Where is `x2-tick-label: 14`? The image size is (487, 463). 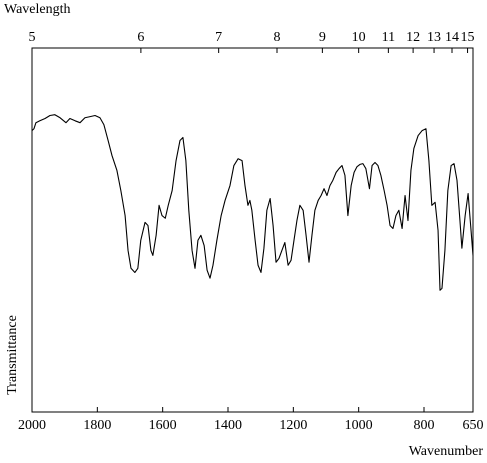
x2-tick-label: 14 is located at coordinates (452, 37).